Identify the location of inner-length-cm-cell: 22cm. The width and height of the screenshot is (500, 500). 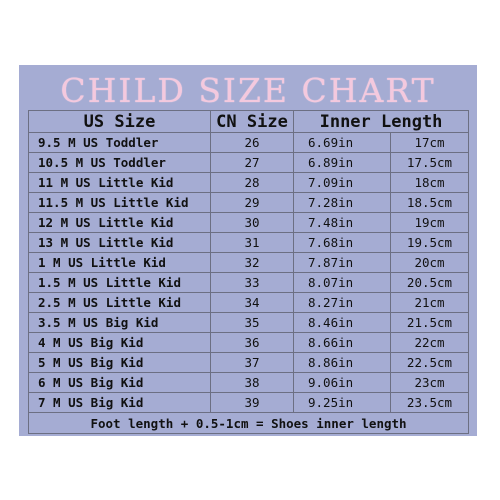
(429, 342).